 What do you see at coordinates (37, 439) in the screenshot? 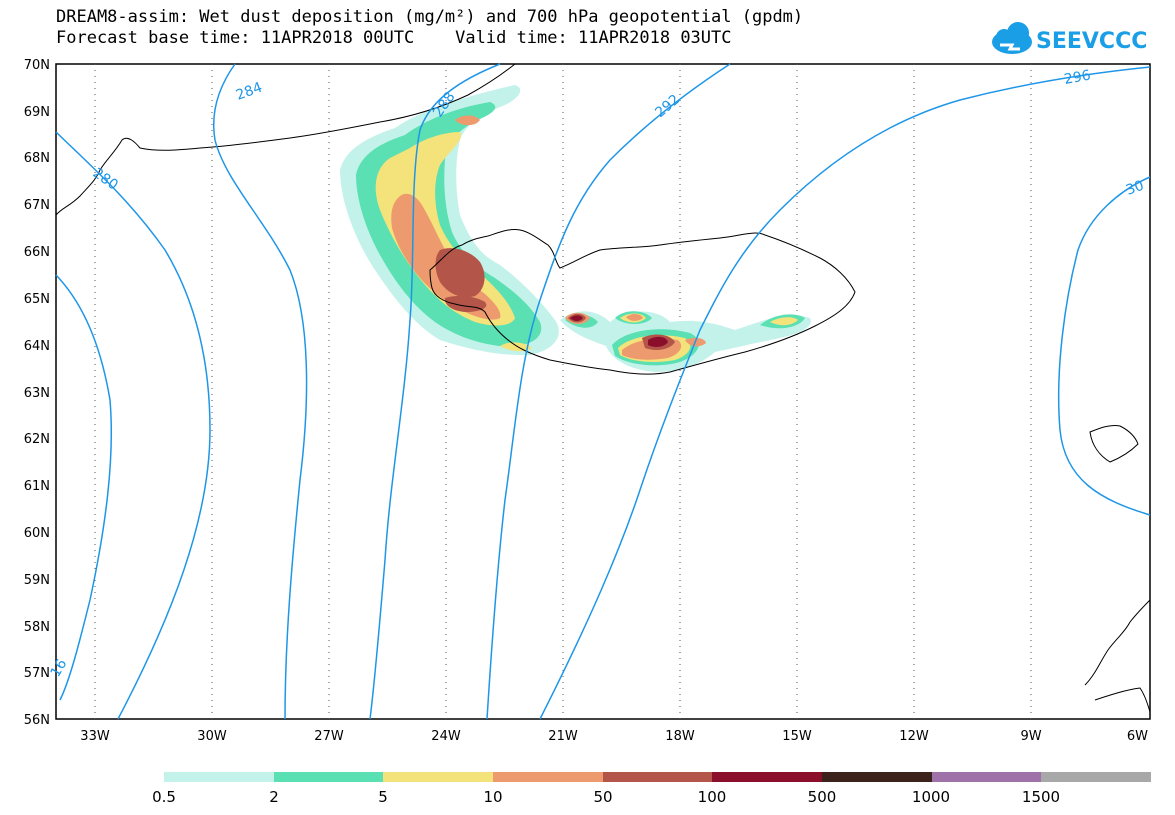
I see `lat-label: 62N` at bounding box center [37, 439].